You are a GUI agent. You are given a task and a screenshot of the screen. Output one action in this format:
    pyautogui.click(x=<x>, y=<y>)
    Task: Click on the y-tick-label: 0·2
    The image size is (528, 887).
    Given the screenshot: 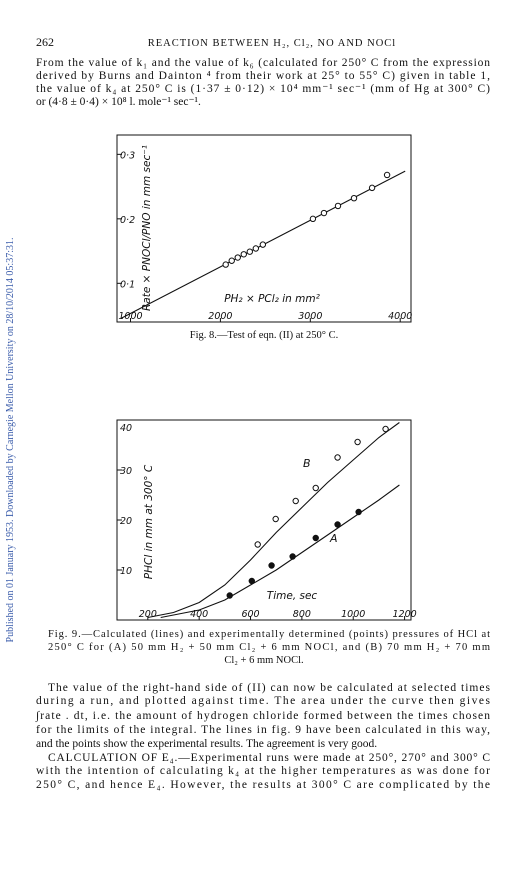 What is the action you would take?
    pyautogui.click(x=127, y=220)
    